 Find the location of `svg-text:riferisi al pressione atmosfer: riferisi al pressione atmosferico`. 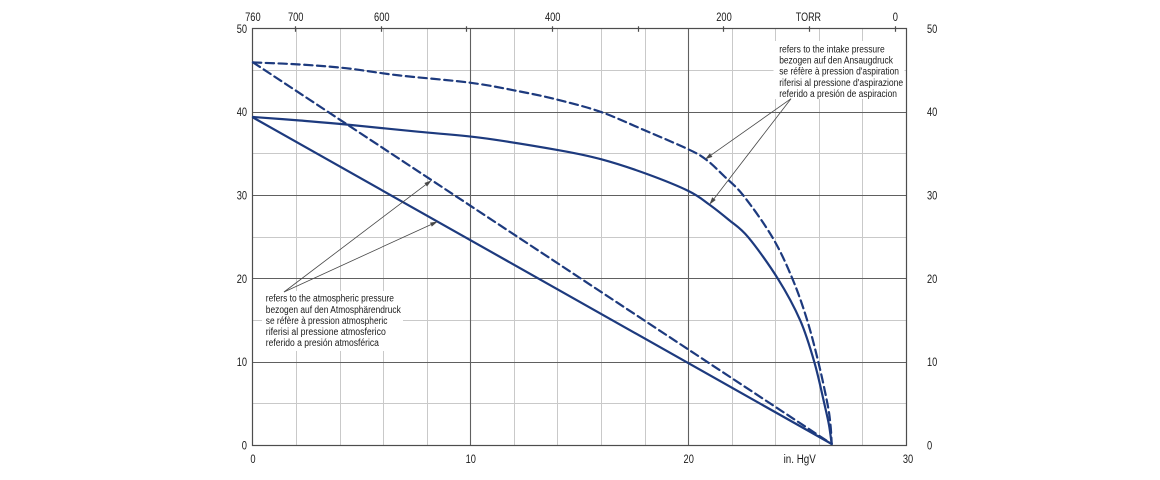

svg-text:riferisi al pressione atmosfer: riferisi al pressione atmosferico is located at coordinates (326, 332).